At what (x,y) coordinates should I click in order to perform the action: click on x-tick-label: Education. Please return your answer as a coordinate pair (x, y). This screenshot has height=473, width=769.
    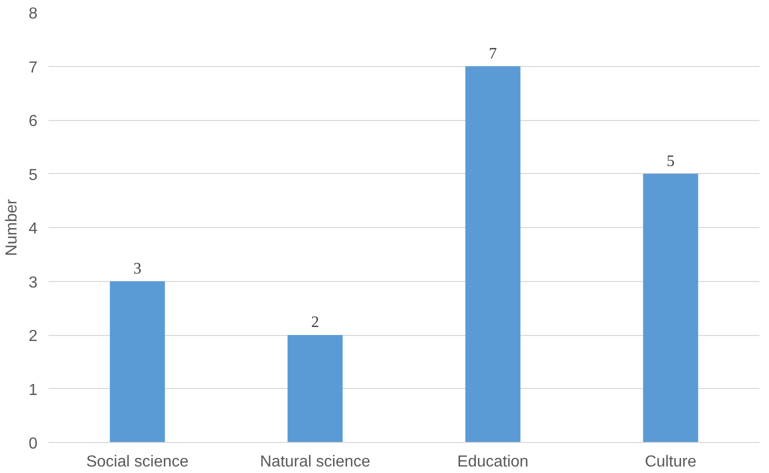
    Looking at the image, I should click on (492, 462).